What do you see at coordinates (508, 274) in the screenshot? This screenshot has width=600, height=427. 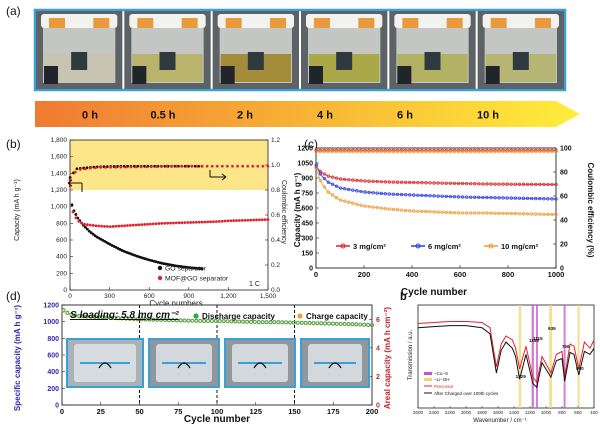 I see `x-tick-label: 800` at bounding box center [508, 274].